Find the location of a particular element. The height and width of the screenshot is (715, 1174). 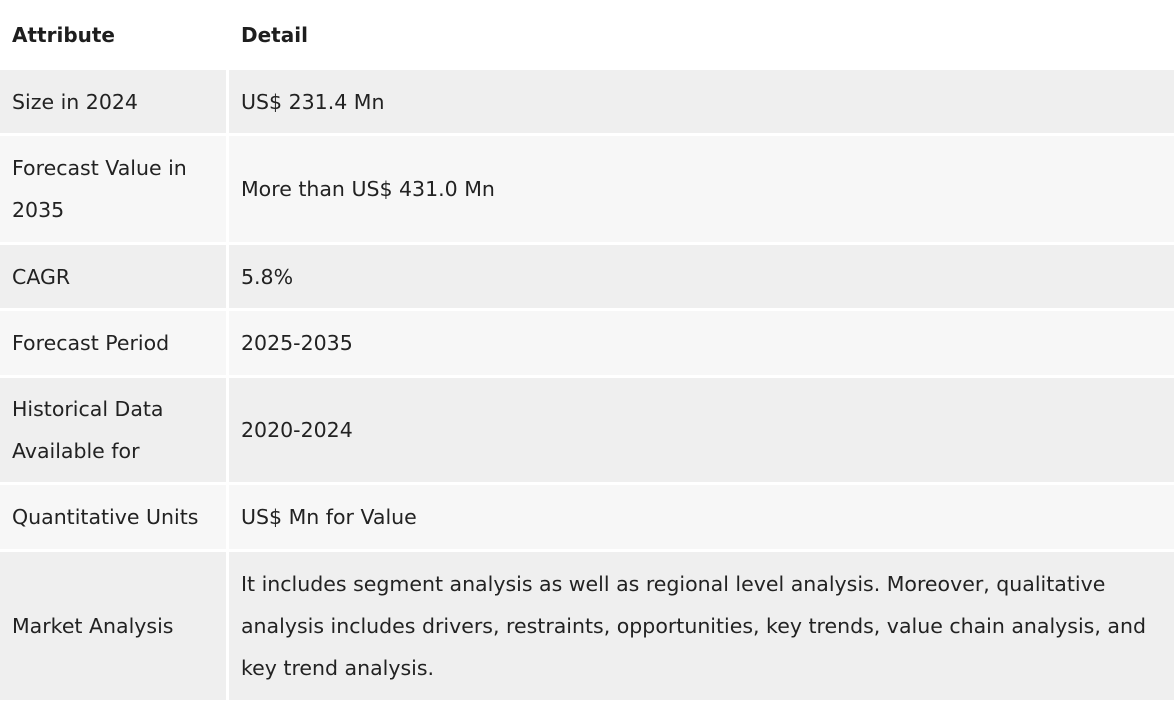

detail-cell: 2025-2035 is located at coordinates (701, 344).